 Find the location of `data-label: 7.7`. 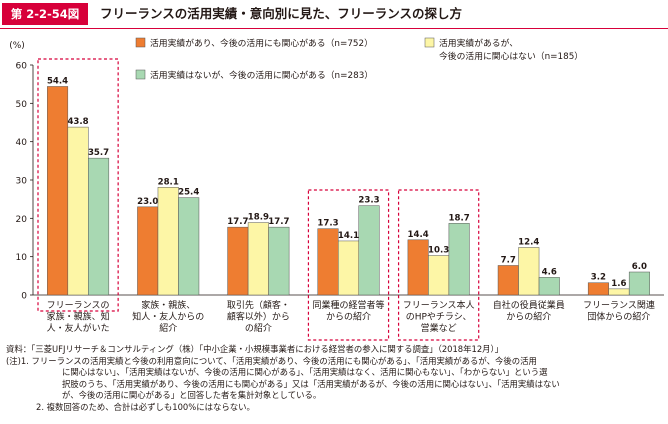

data-label: 7.7 is located at coordinates (508, 260).